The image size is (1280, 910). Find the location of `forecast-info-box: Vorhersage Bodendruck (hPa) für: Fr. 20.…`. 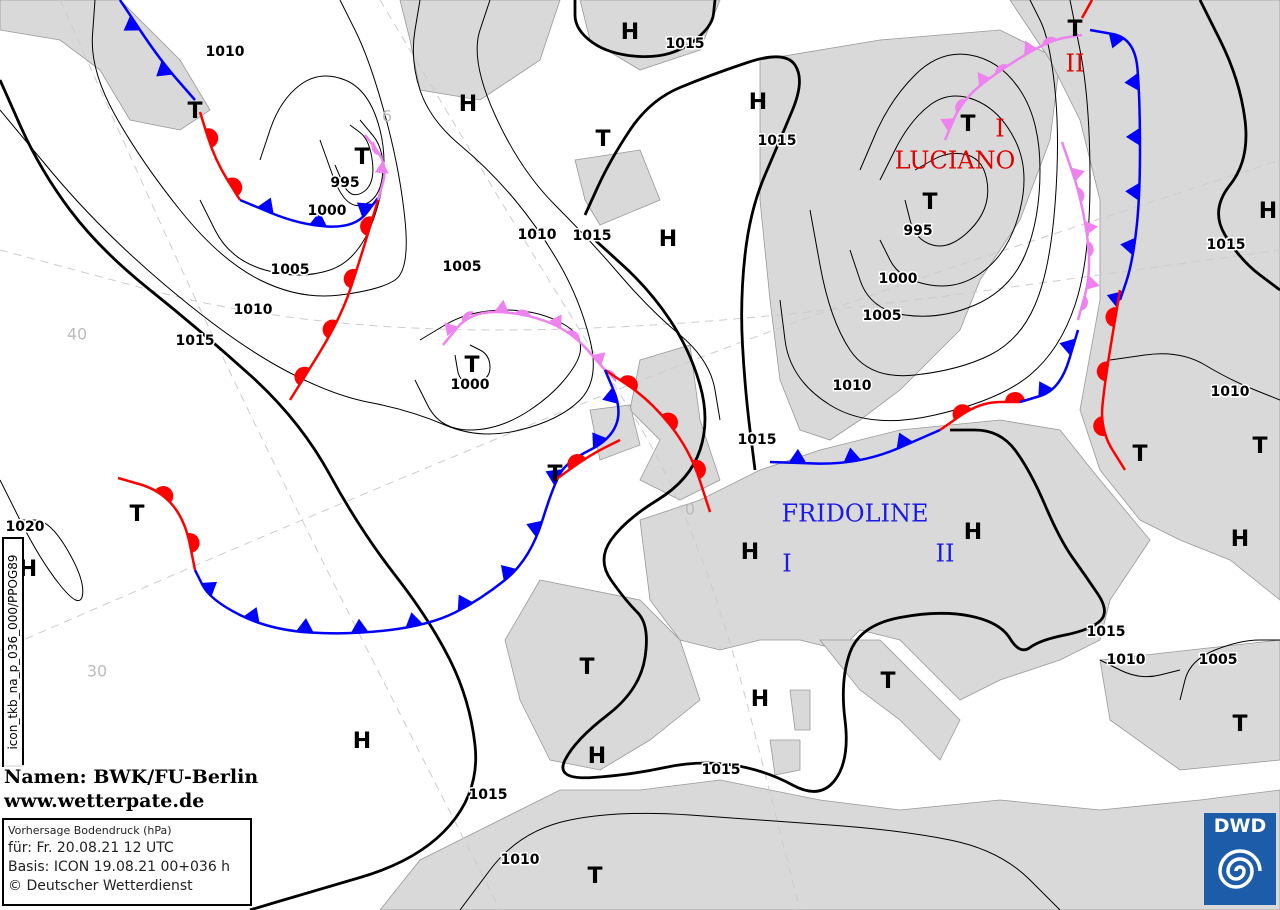

forecast-info-box: Vorhersage Bodendruck (hPa) für: Fr. 20.… is located at coordinates (127, 862).